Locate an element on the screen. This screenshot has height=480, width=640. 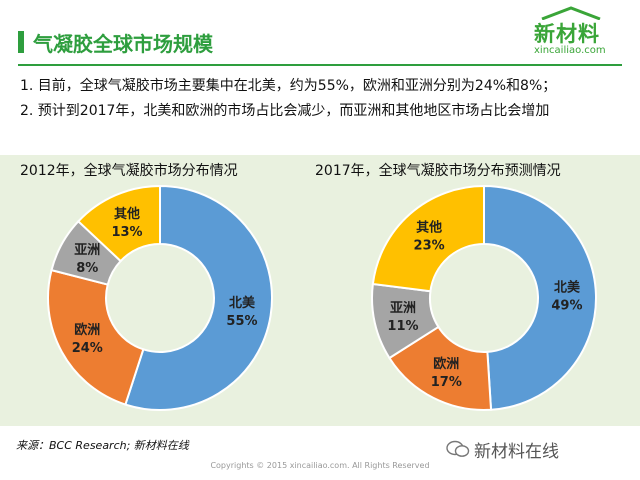
slice-value-label: 49% is located at coordinates (566, 305).